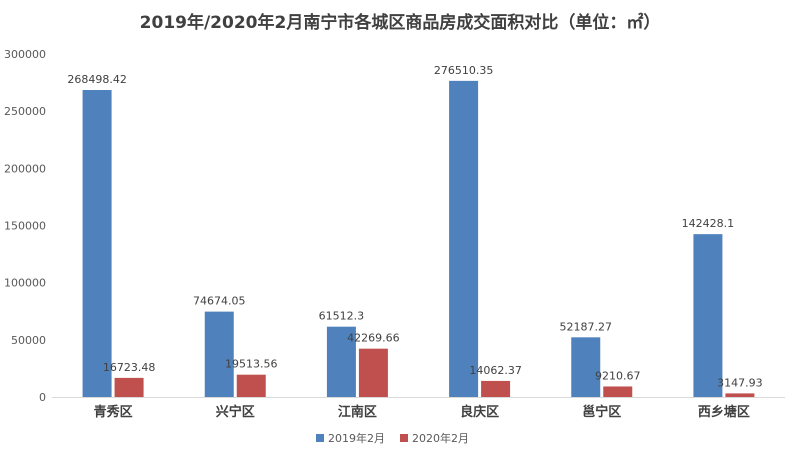  Describe the element at coordinates (373, 338) in the screenshot. I see `bar-value-label: 42269.66` at that location.